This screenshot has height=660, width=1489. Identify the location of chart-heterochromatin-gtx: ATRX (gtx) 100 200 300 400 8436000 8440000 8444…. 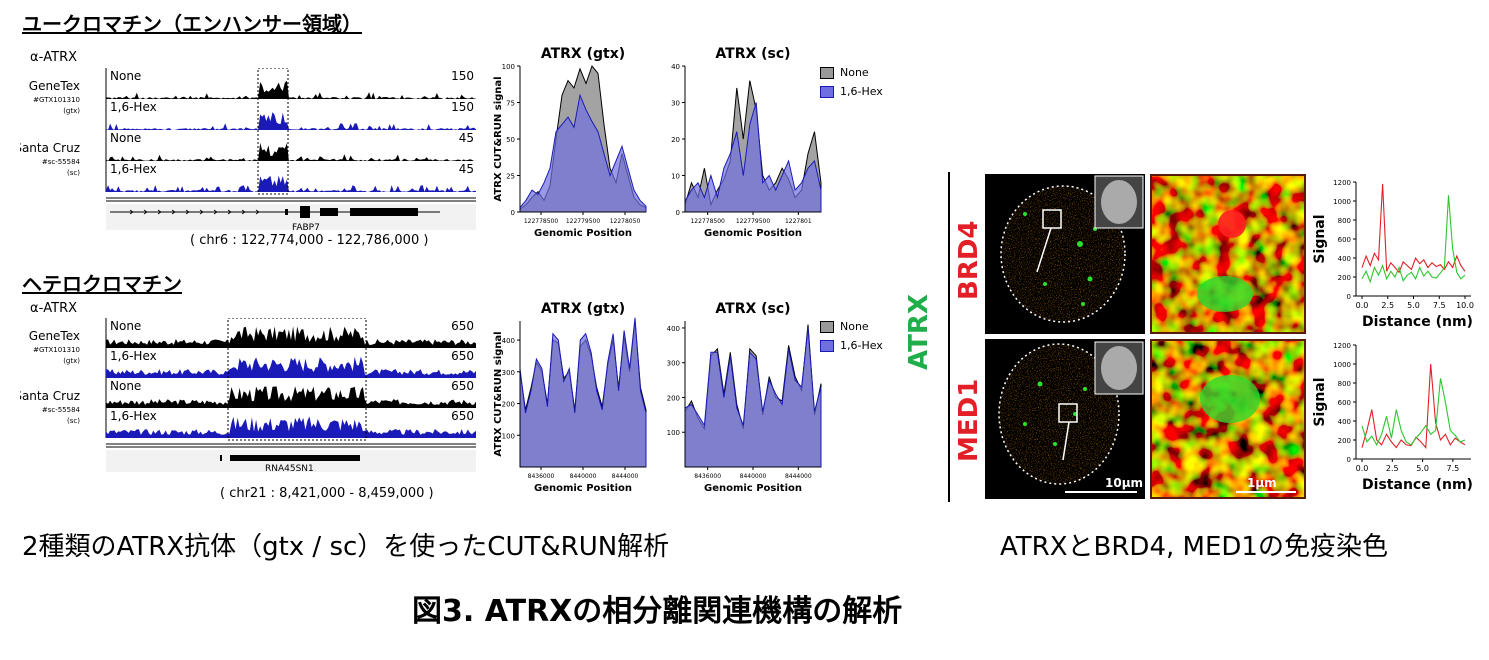
(570, 397).